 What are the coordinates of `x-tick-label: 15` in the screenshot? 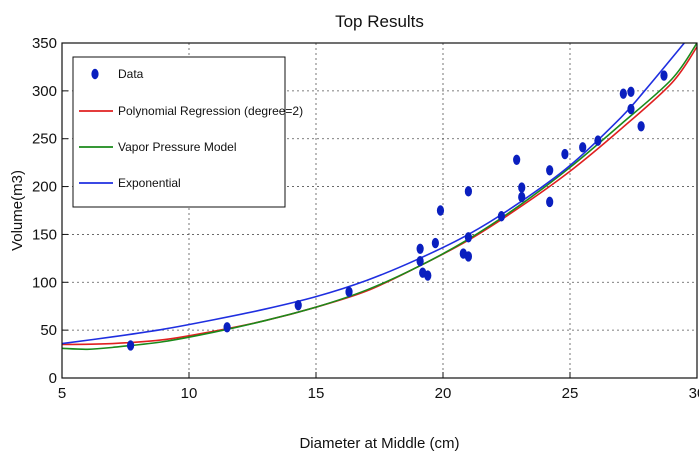 It's located at (316, 393).